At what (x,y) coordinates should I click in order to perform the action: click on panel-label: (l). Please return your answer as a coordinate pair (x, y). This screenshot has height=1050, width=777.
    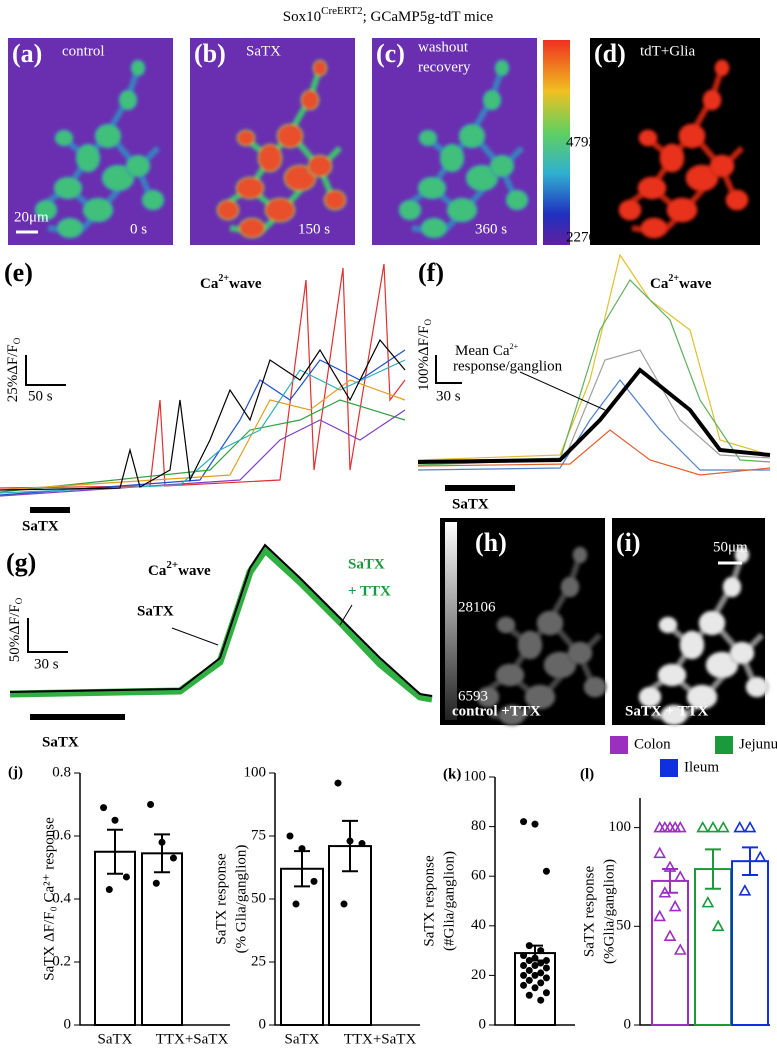
    Looking at the image, I should click on (587, 774).